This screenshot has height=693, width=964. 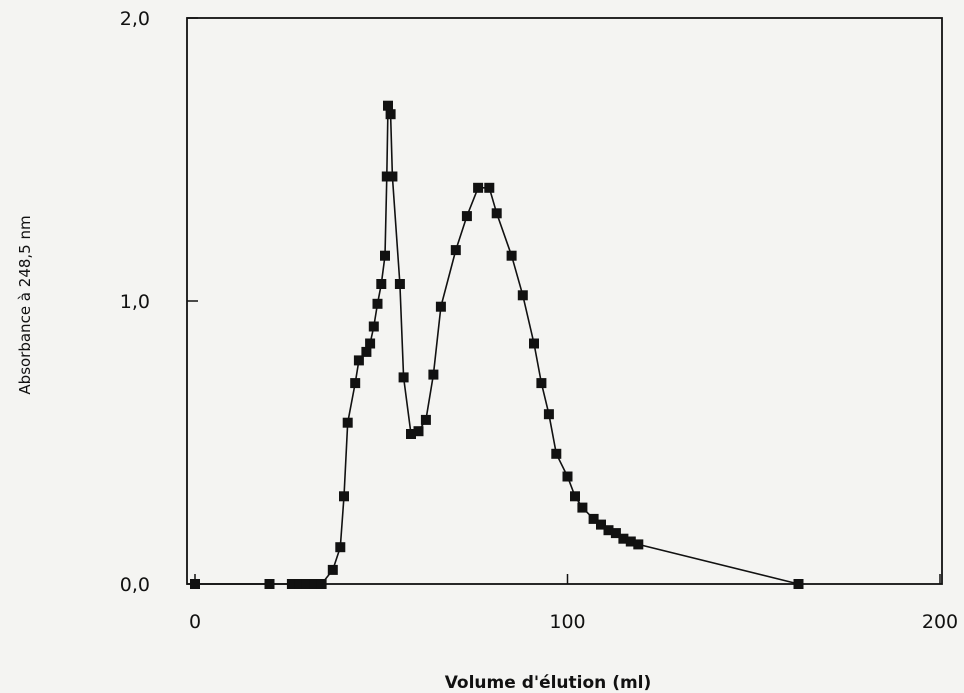 I want to click on x-tick-label: 100, so click(x=567, y=622).